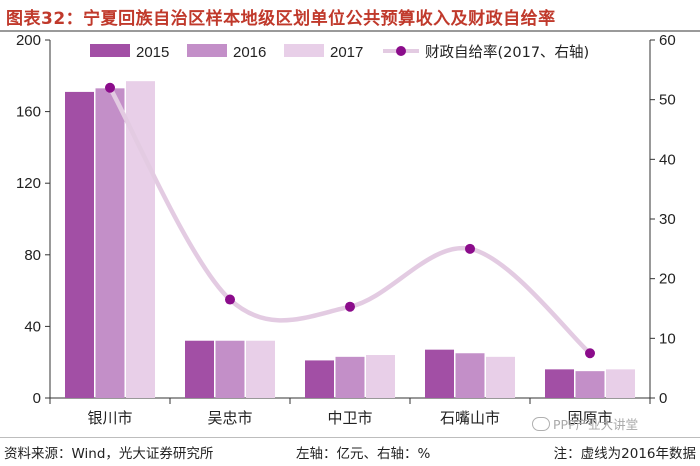 Image resolution: width=700 pixels, height=466 pixels. I want to click on left-tick-label: 200, so click(28, 40).